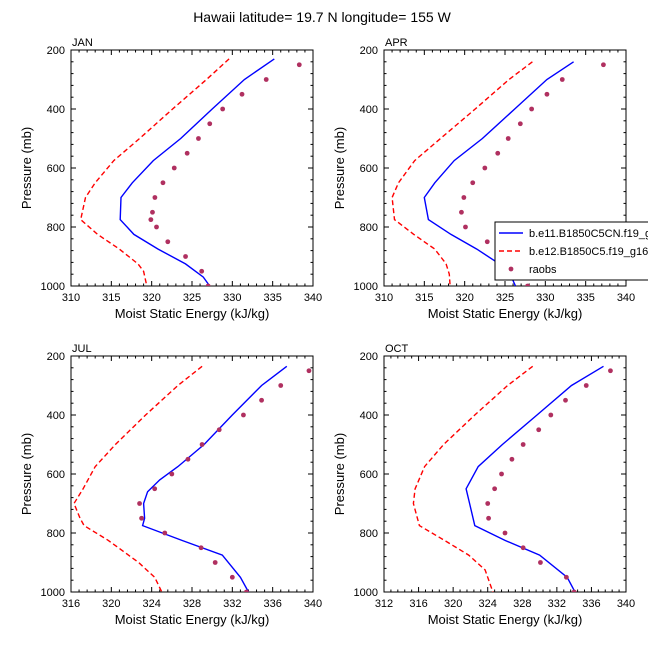 This screenshot has height=648, width=648. I want to click on x-tick-label: 310, so click(71, 298).